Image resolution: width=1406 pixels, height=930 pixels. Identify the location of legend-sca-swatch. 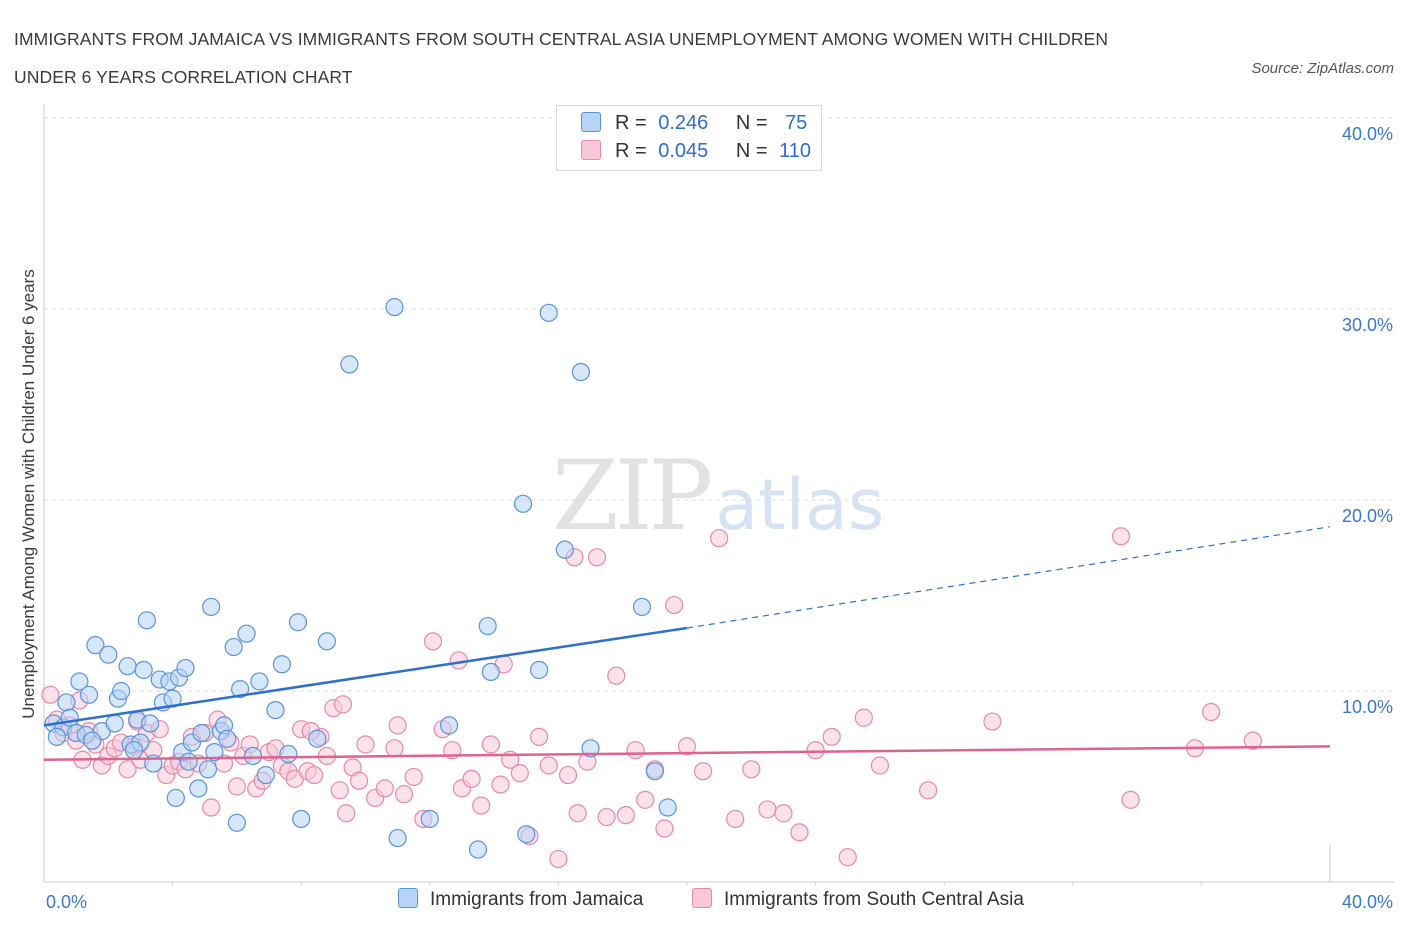
(702, 898).